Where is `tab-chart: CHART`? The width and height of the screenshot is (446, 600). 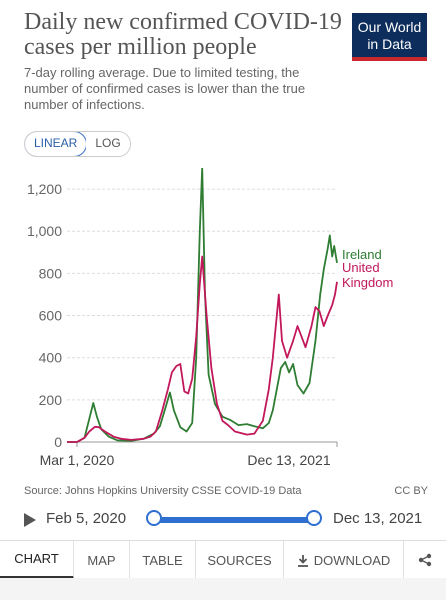
tab-chart: CHART is located at coordinates (37, 560).